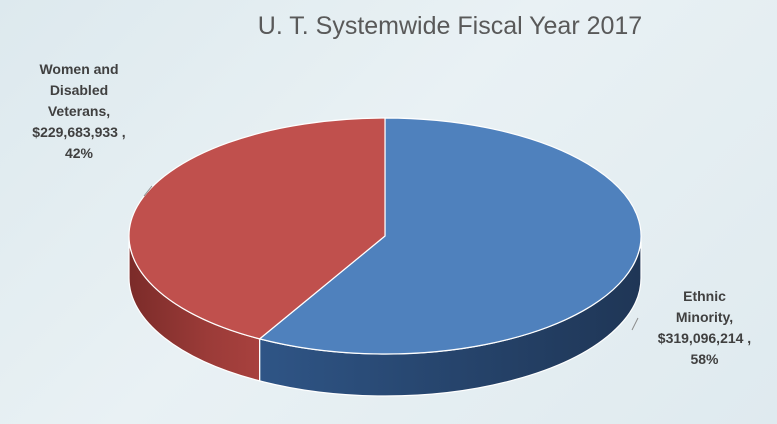  Describe the element at coordinates (704, 338) in the screenshot. I see `slice-label-line: $319,096,214 ,` at that location.